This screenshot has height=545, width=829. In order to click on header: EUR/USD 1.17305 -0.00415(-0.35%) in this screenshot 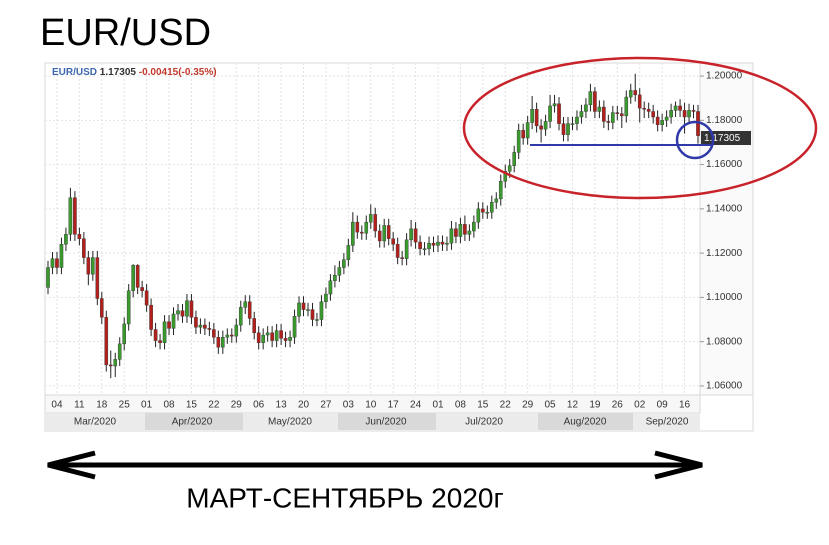, I will do `click(134, 72)`.